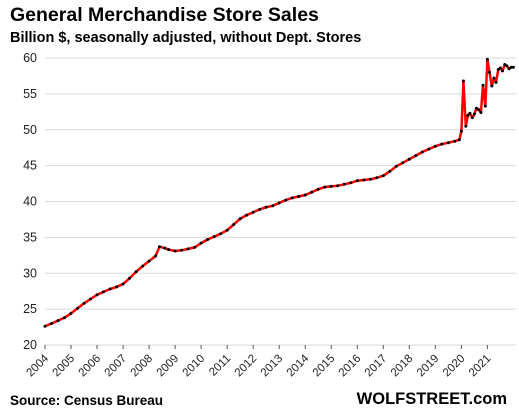 The image size is (519, 413). I want to click on y-tick-label: 20, so click(30, 345).